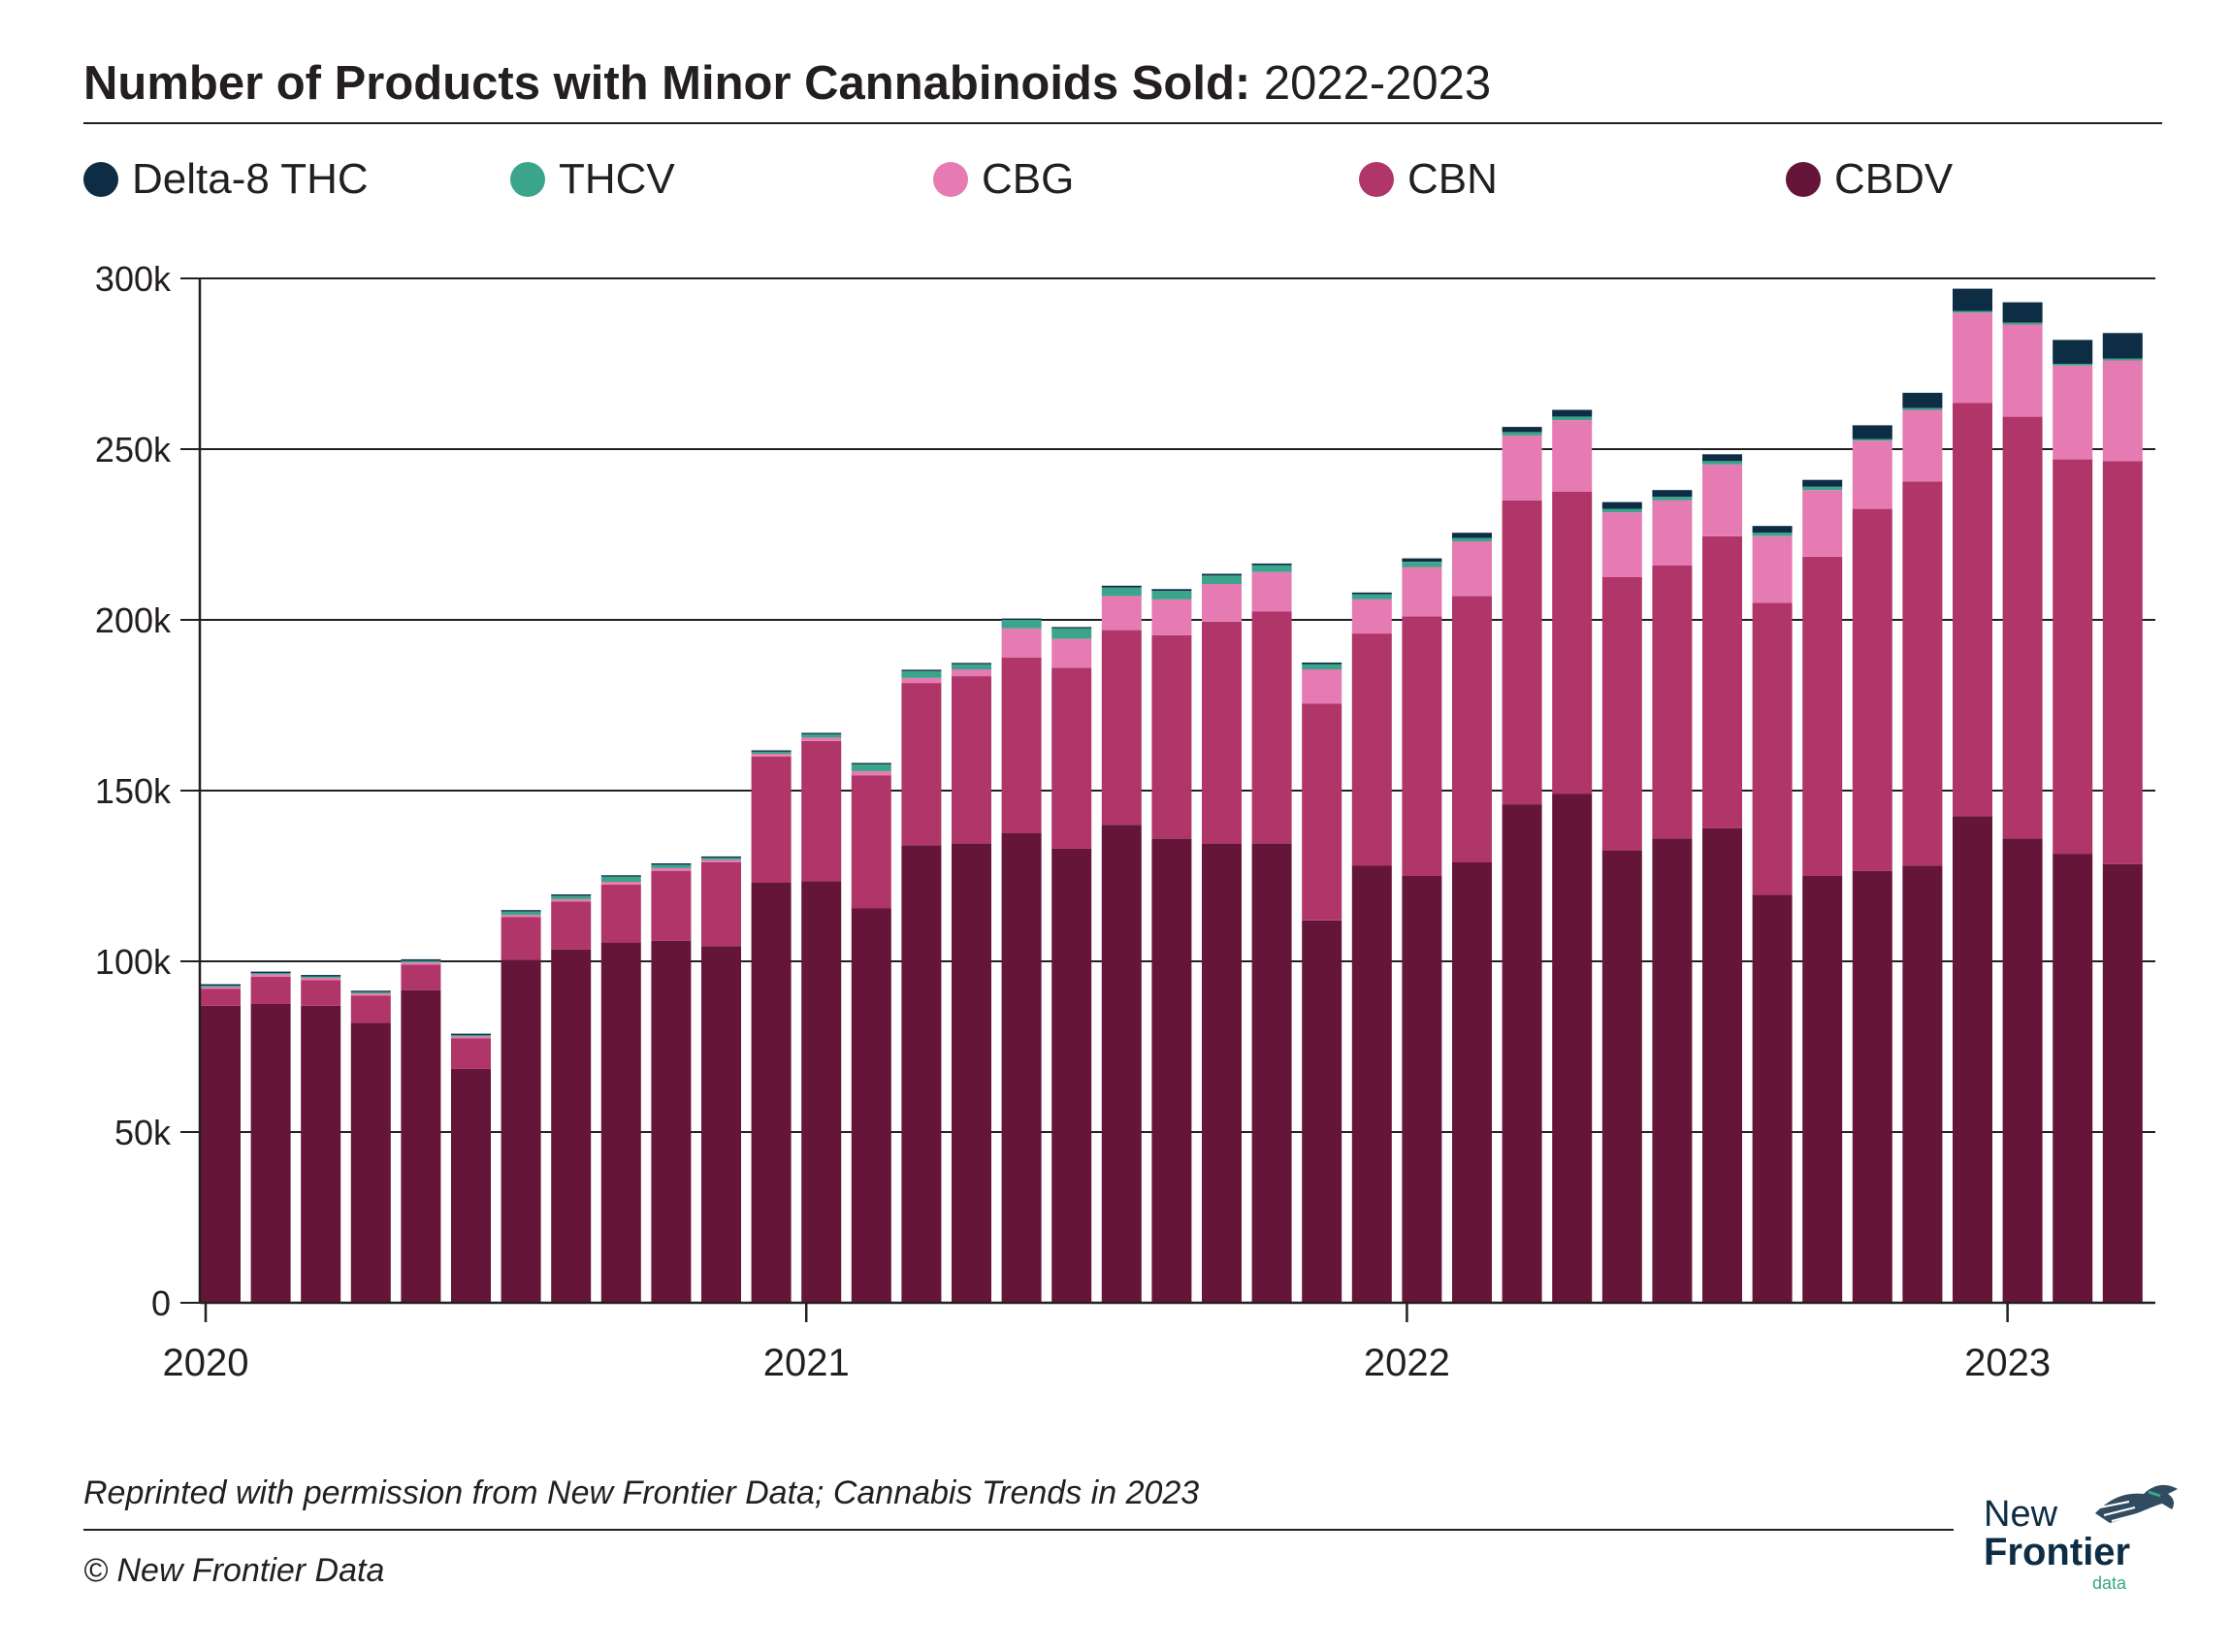  What do you see at coordinates (133, 450) in the screenshot?
I see `y-tick-label: 250k` at bounding box center [133, 450].